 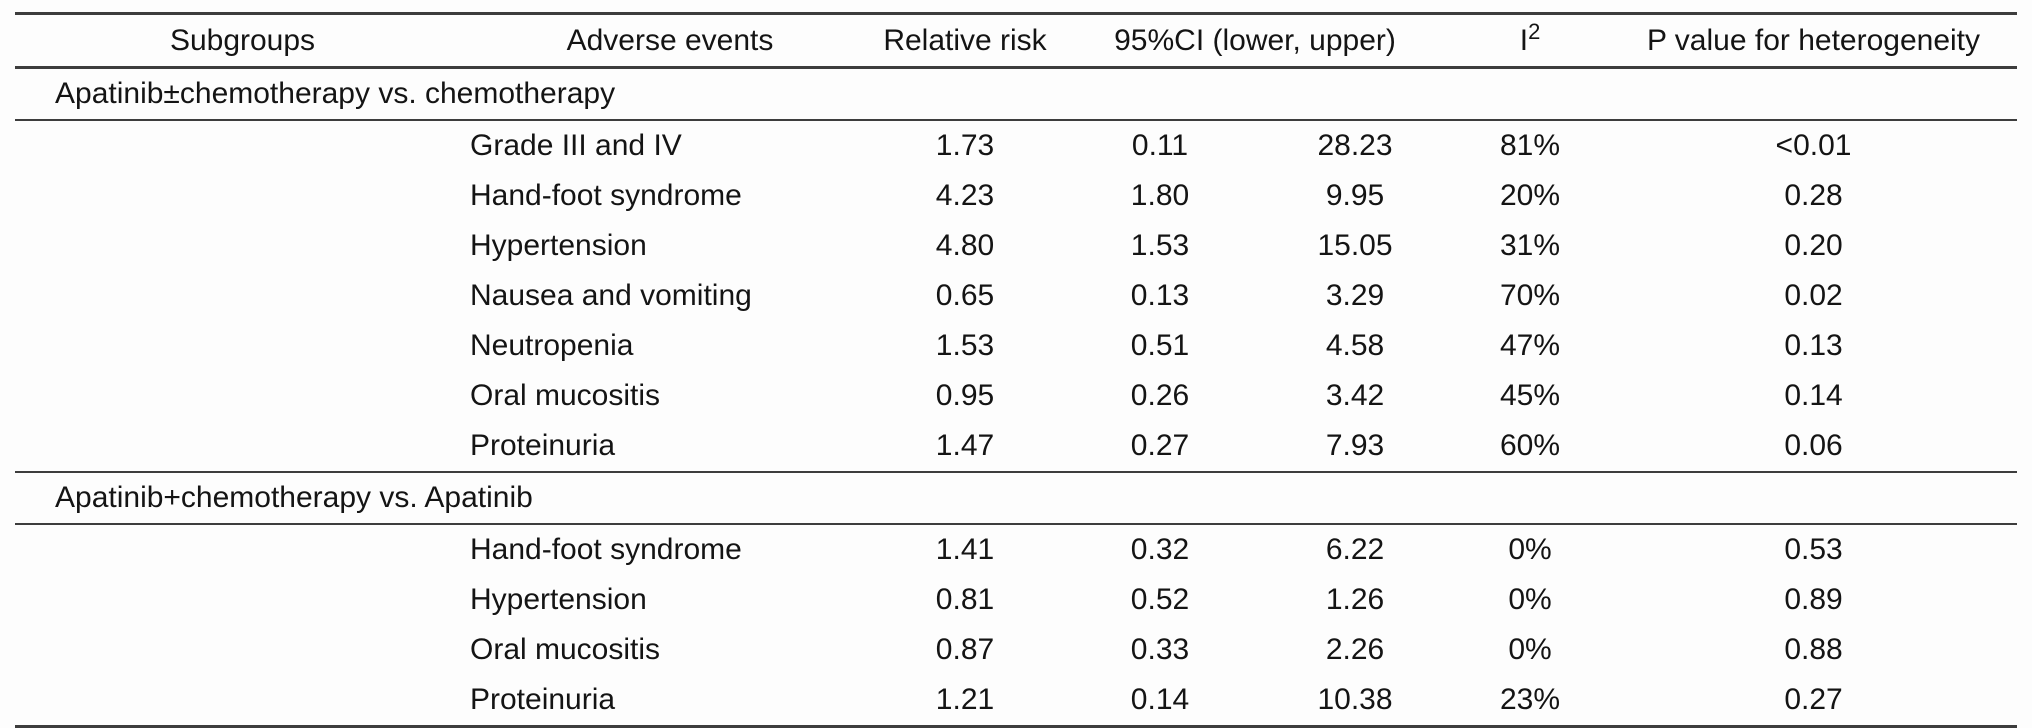 What do you see at coordinates (1813, 549) in the screenshot?
I see `p-value-cell: 0.53` at bounding box center [1813, 549].